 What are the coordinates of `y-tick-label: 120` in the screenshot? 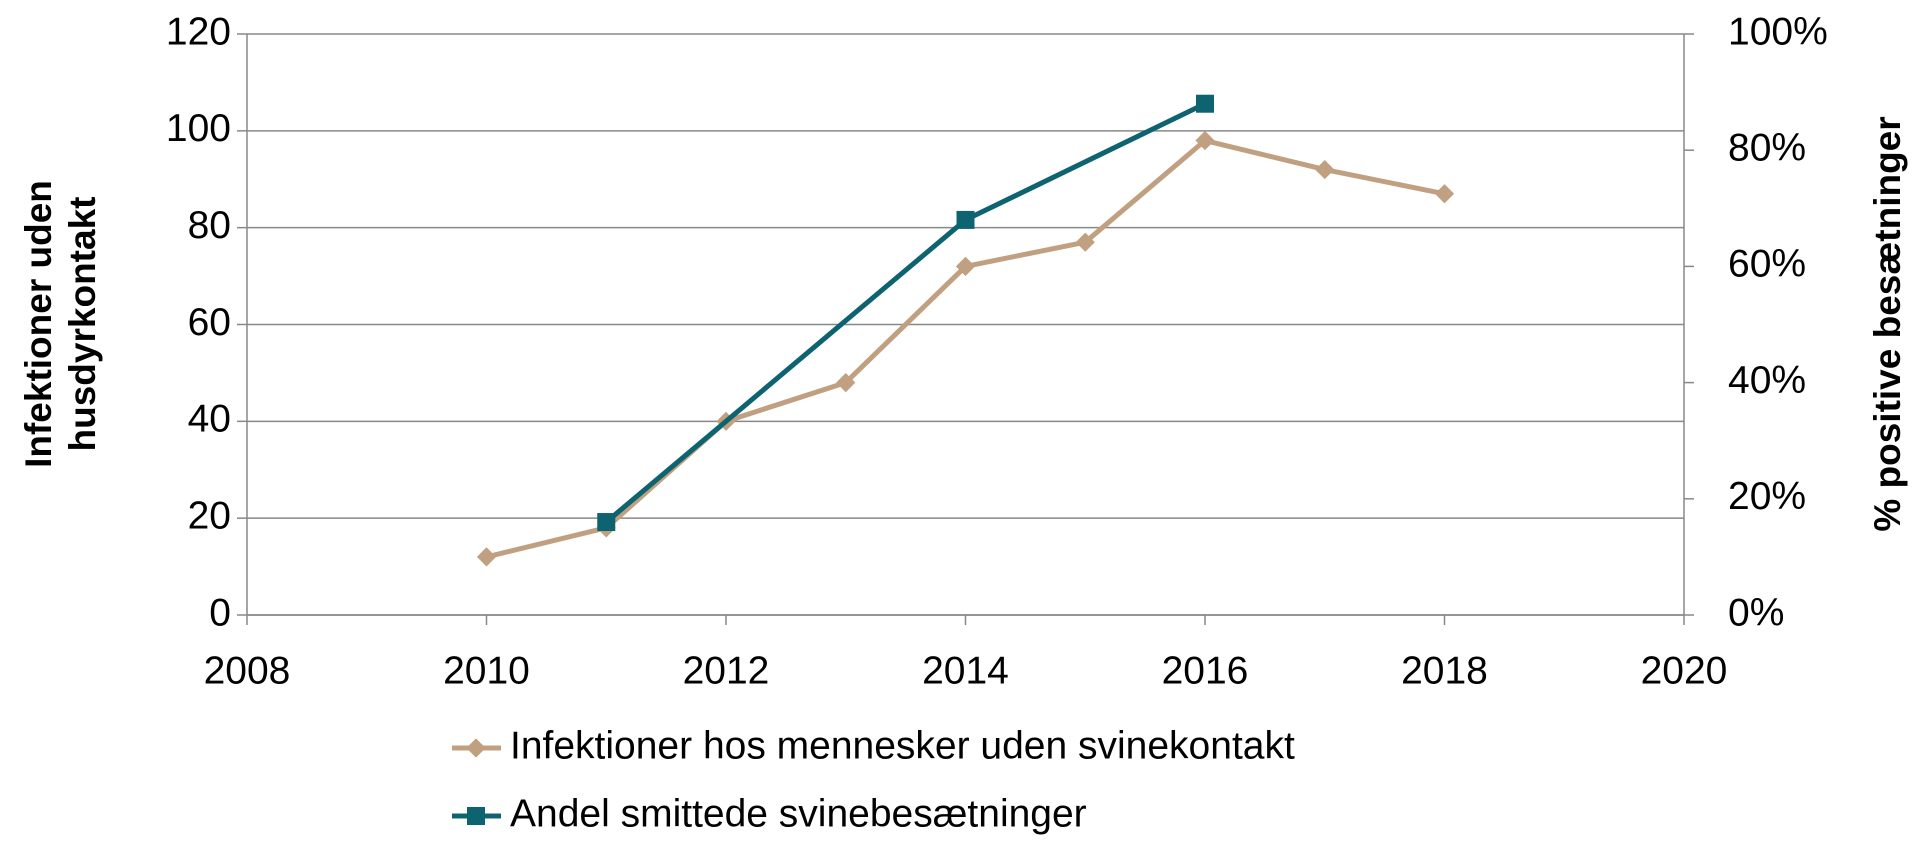 It's located at (198, 31).